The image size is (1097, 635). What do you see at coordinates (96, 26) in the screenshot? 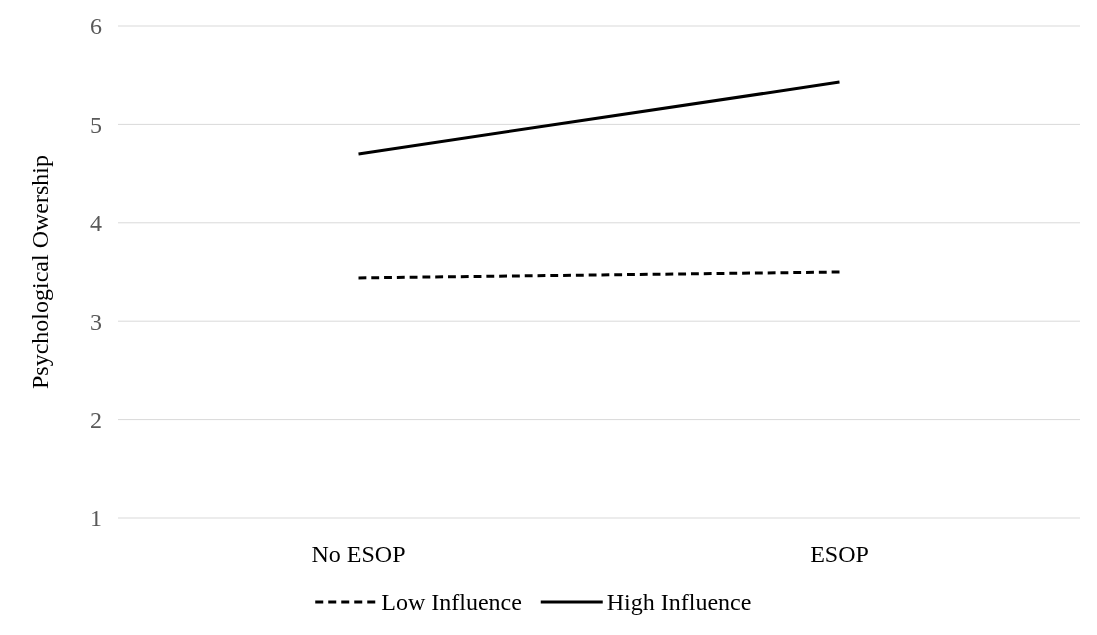
I see `y-tick-label: 6` at bounding box center [96, 26].